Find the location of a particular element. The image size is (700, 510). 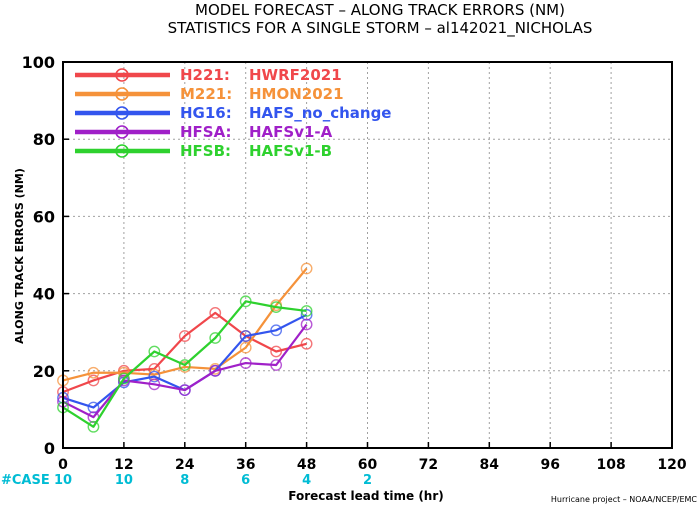

x-tick-label: 12 is located at coordinates (123, 465).